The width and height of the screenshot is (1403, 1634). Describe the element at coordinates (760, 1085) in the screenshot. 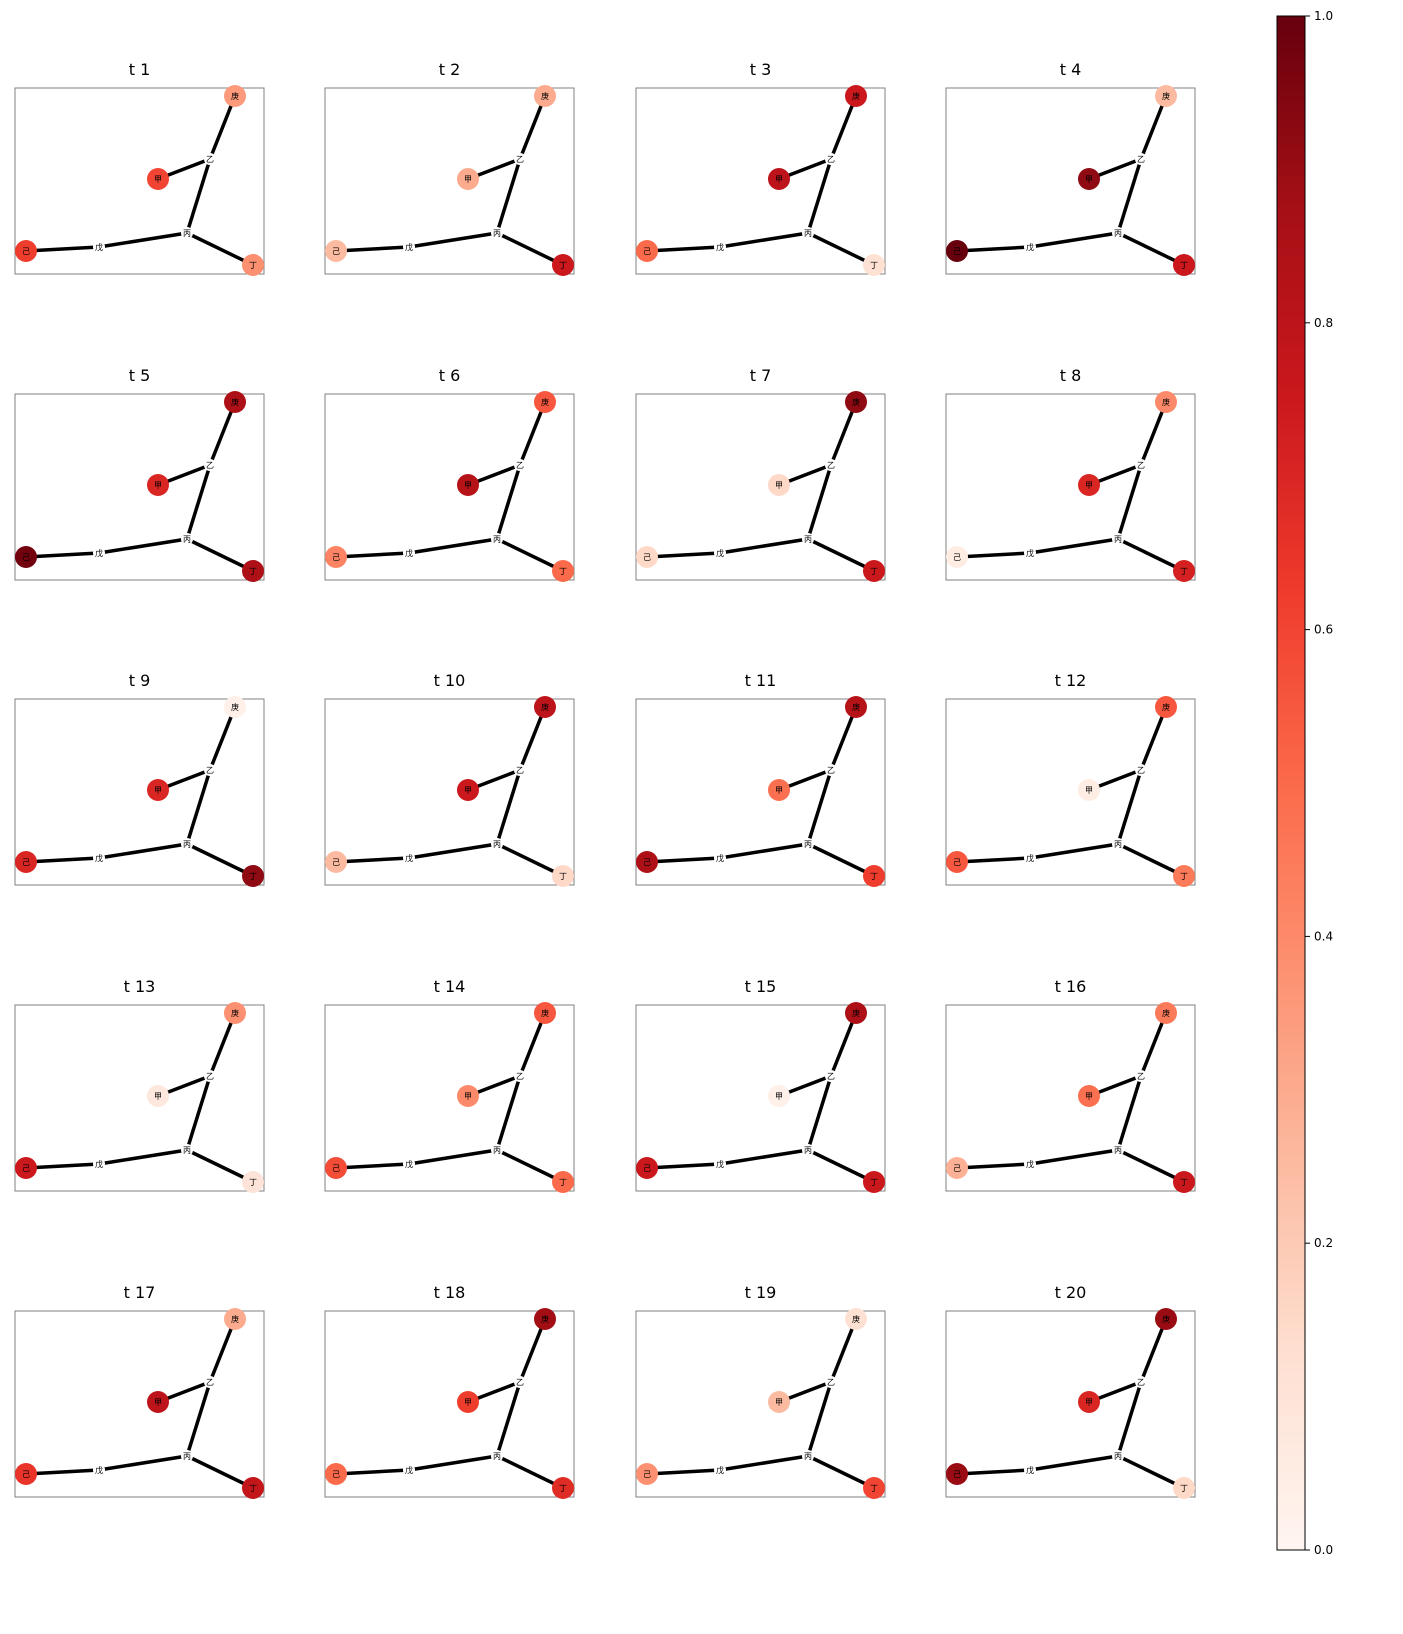

I see `panel-15: t 15 乙丙戊 甲己丁 庚` at that location.